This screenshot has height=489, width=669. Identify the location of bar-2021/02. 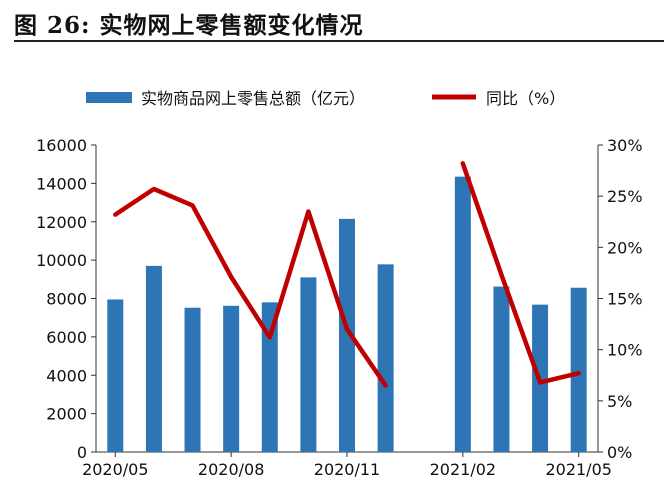
(462, 314).